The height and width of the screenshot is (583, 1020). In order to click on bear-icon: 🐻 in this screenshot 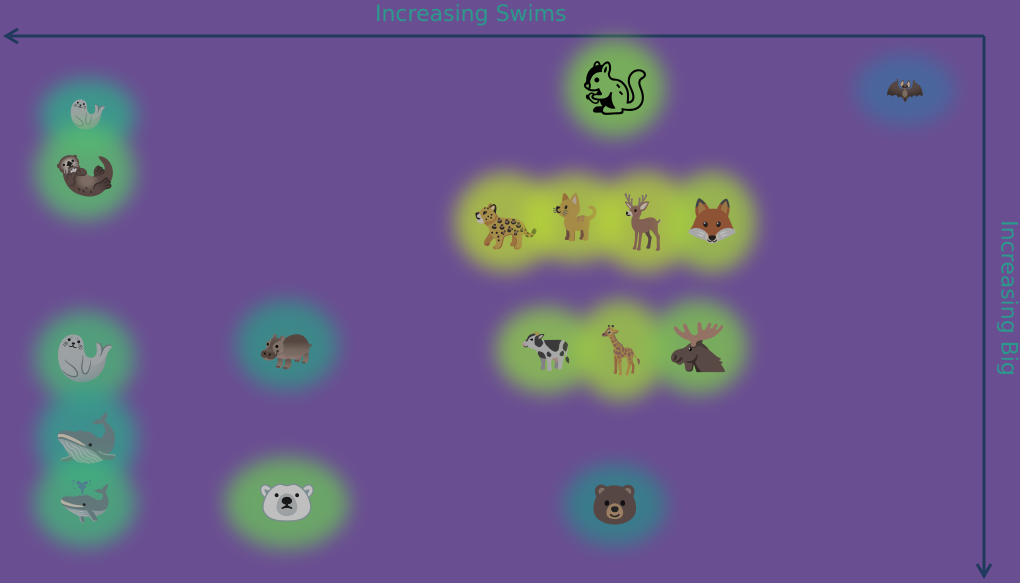, I will do `click(615, 505)`.